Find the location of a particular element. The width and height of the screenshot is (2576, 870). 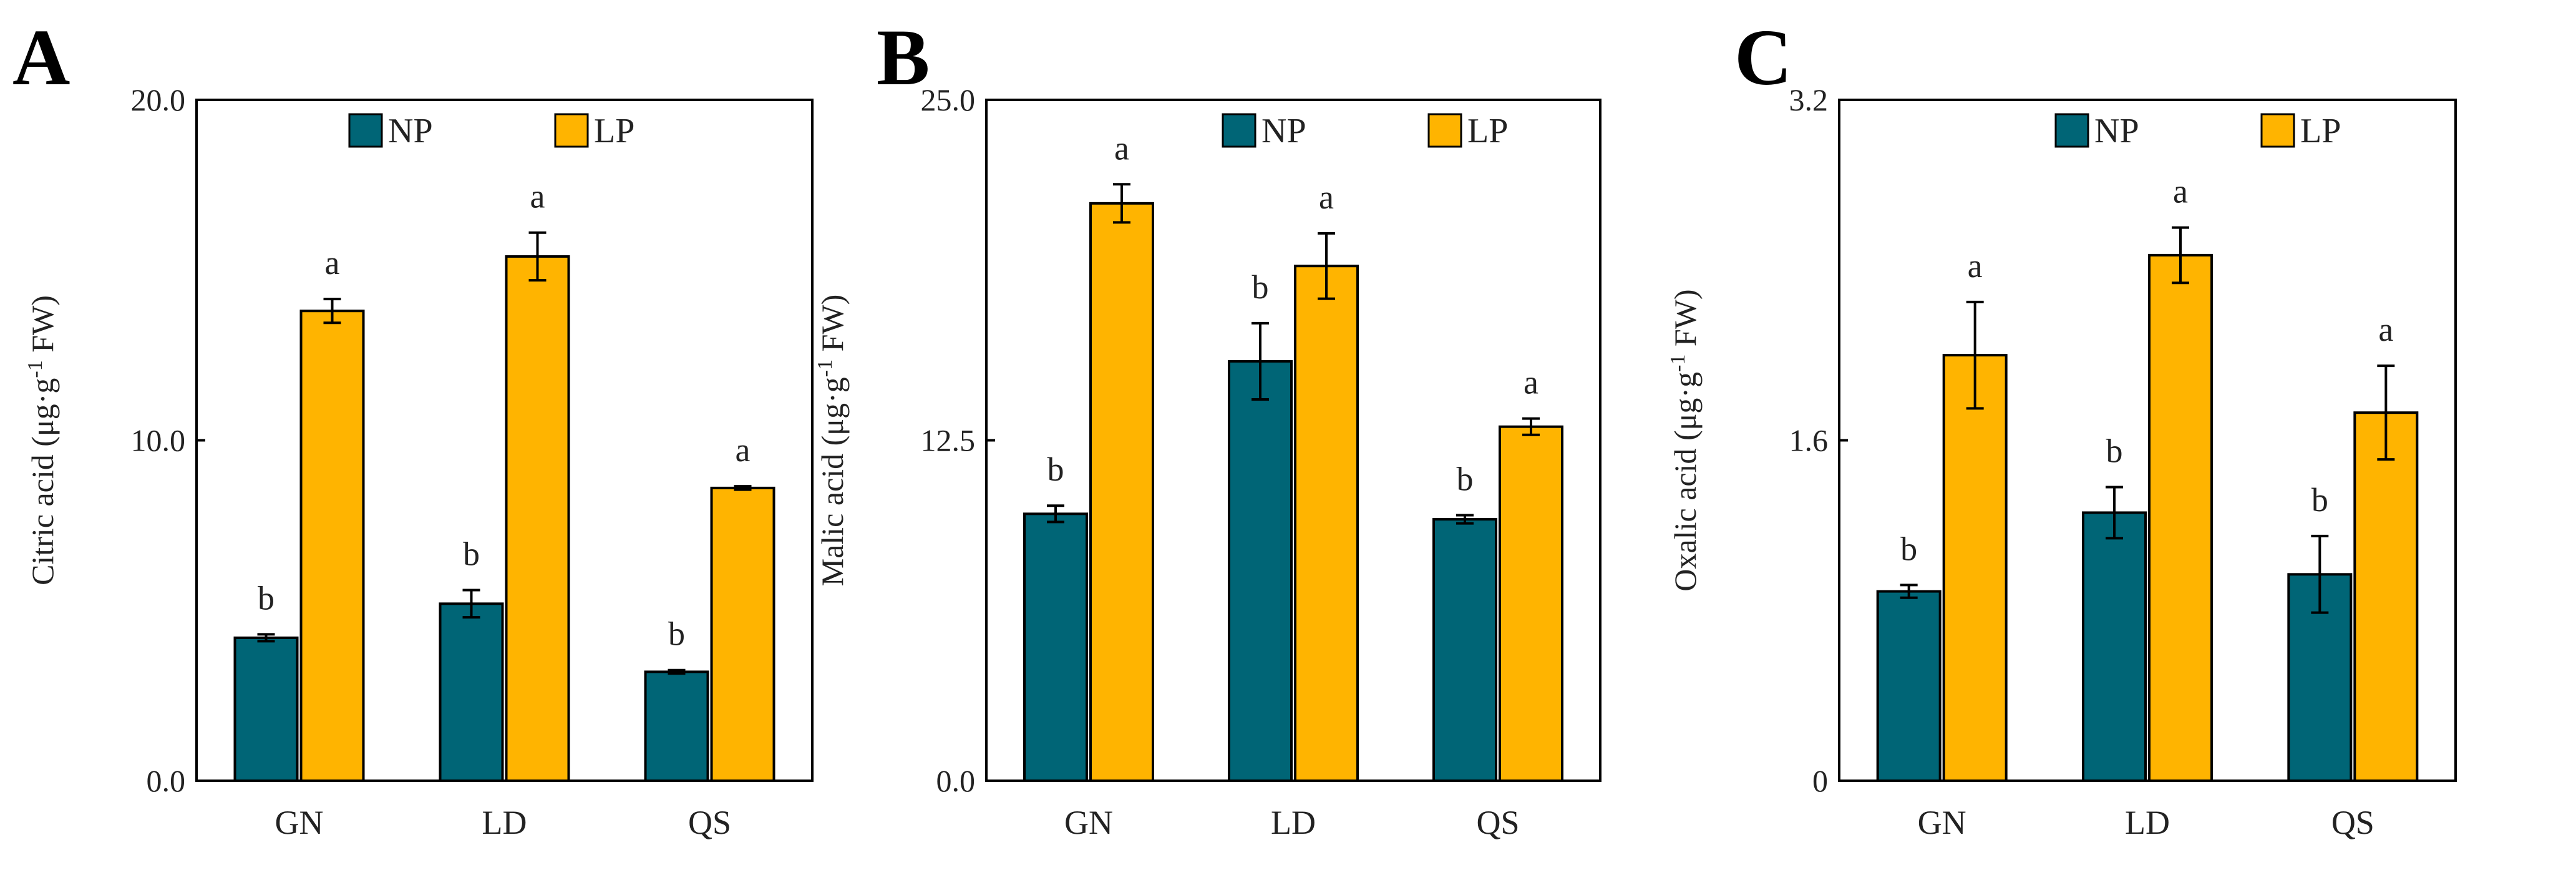

panel-label: C is located at coordinates (1763, 57).